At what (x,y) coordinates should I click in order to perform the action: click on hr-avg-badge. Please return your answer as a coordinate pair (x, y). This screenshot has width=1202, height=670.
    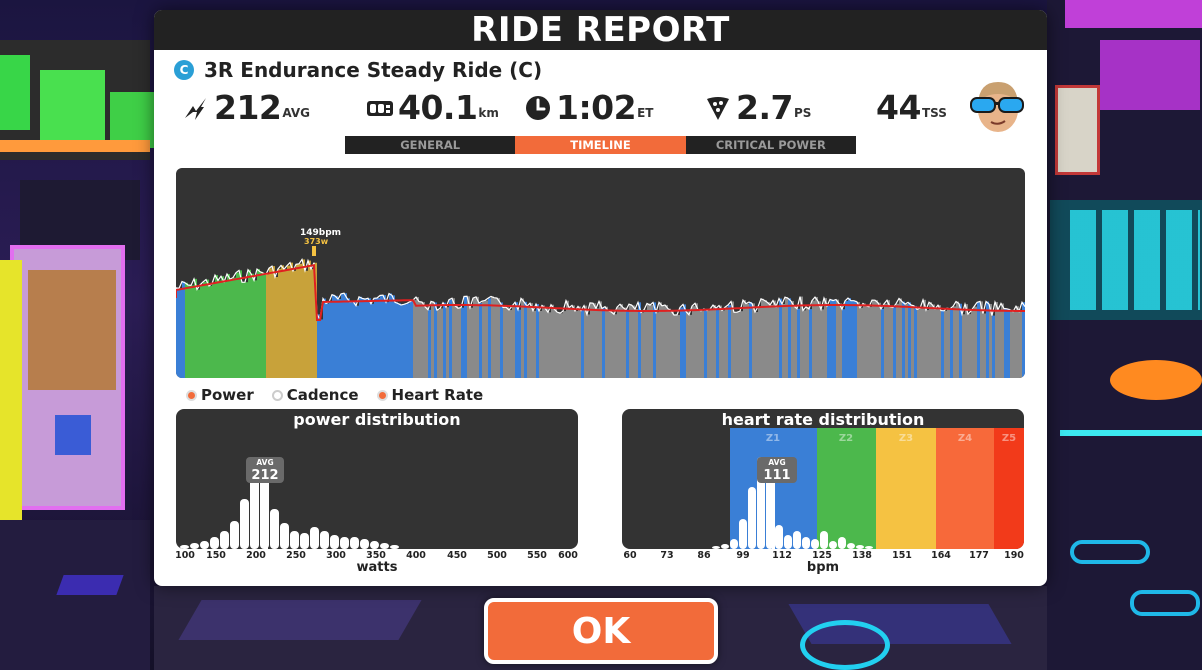
    Looking at the image, I should click on (777, 470).